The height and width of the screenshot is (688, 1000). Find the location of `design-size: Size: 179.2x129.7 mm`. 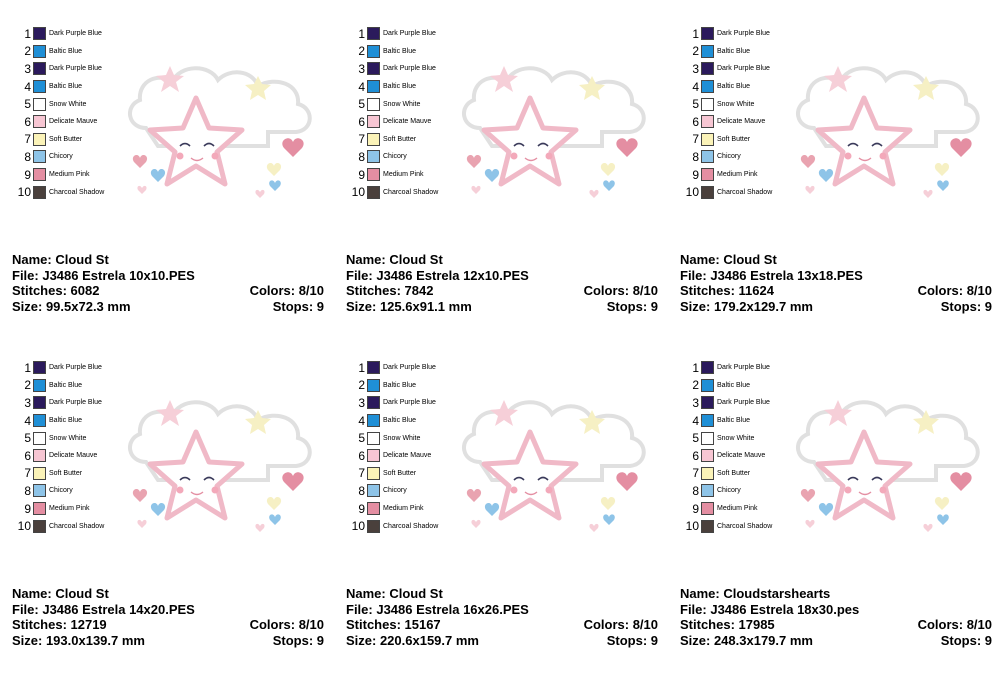

design-size: Size: 179.2x129.7 mm is located at coordinates (746, 306).